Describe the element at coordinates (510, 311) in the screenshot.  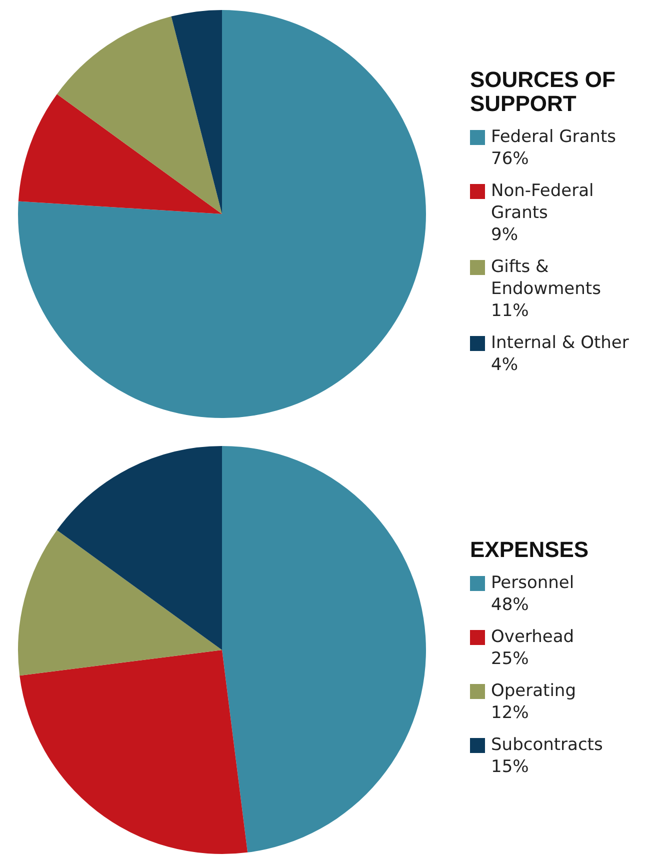
I see `data-label: 11%` at that location.